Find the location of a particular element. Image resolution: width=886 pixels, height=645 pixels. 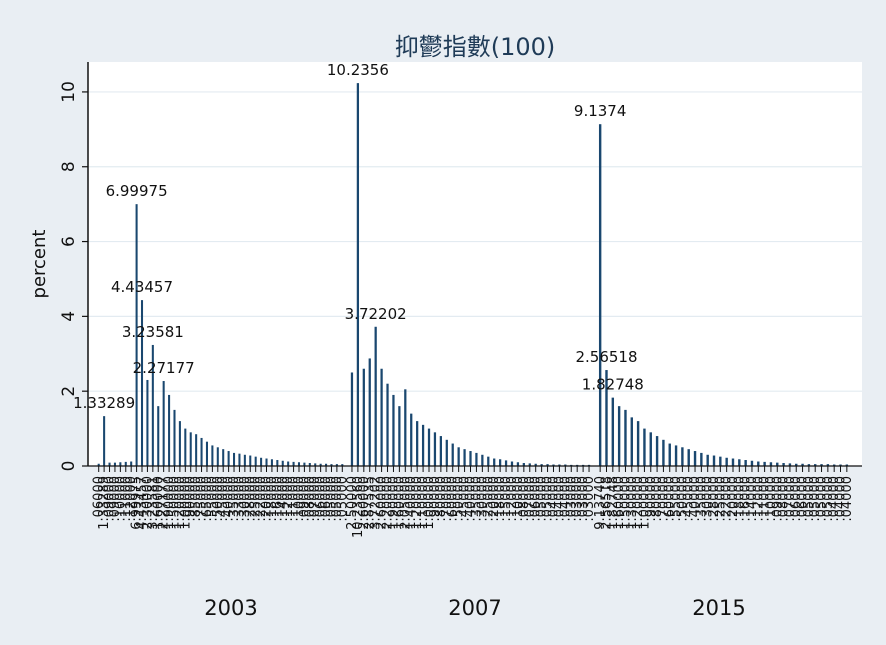

x-tick-label: .08000 is located at coordinates (310, 499).